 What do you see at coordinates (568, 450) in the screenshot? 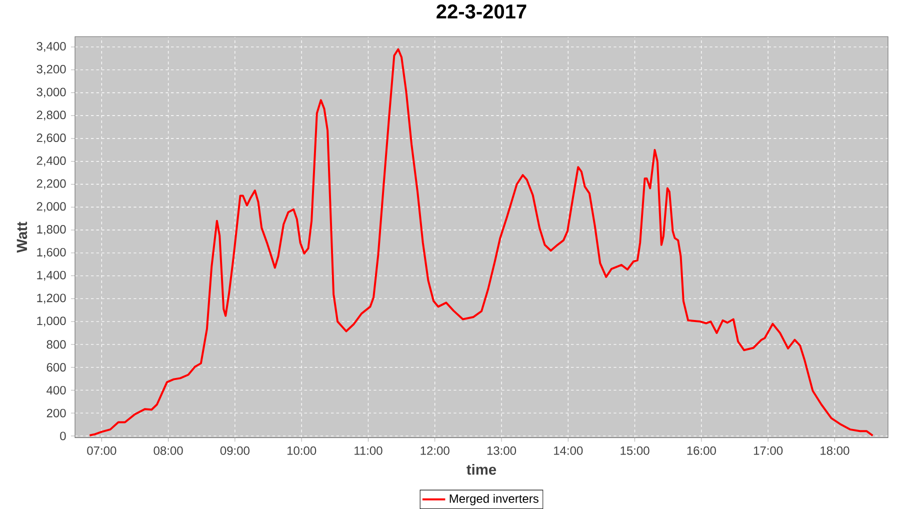
I see `x-tick-label: 14:00` at bounding box center [568, 450].